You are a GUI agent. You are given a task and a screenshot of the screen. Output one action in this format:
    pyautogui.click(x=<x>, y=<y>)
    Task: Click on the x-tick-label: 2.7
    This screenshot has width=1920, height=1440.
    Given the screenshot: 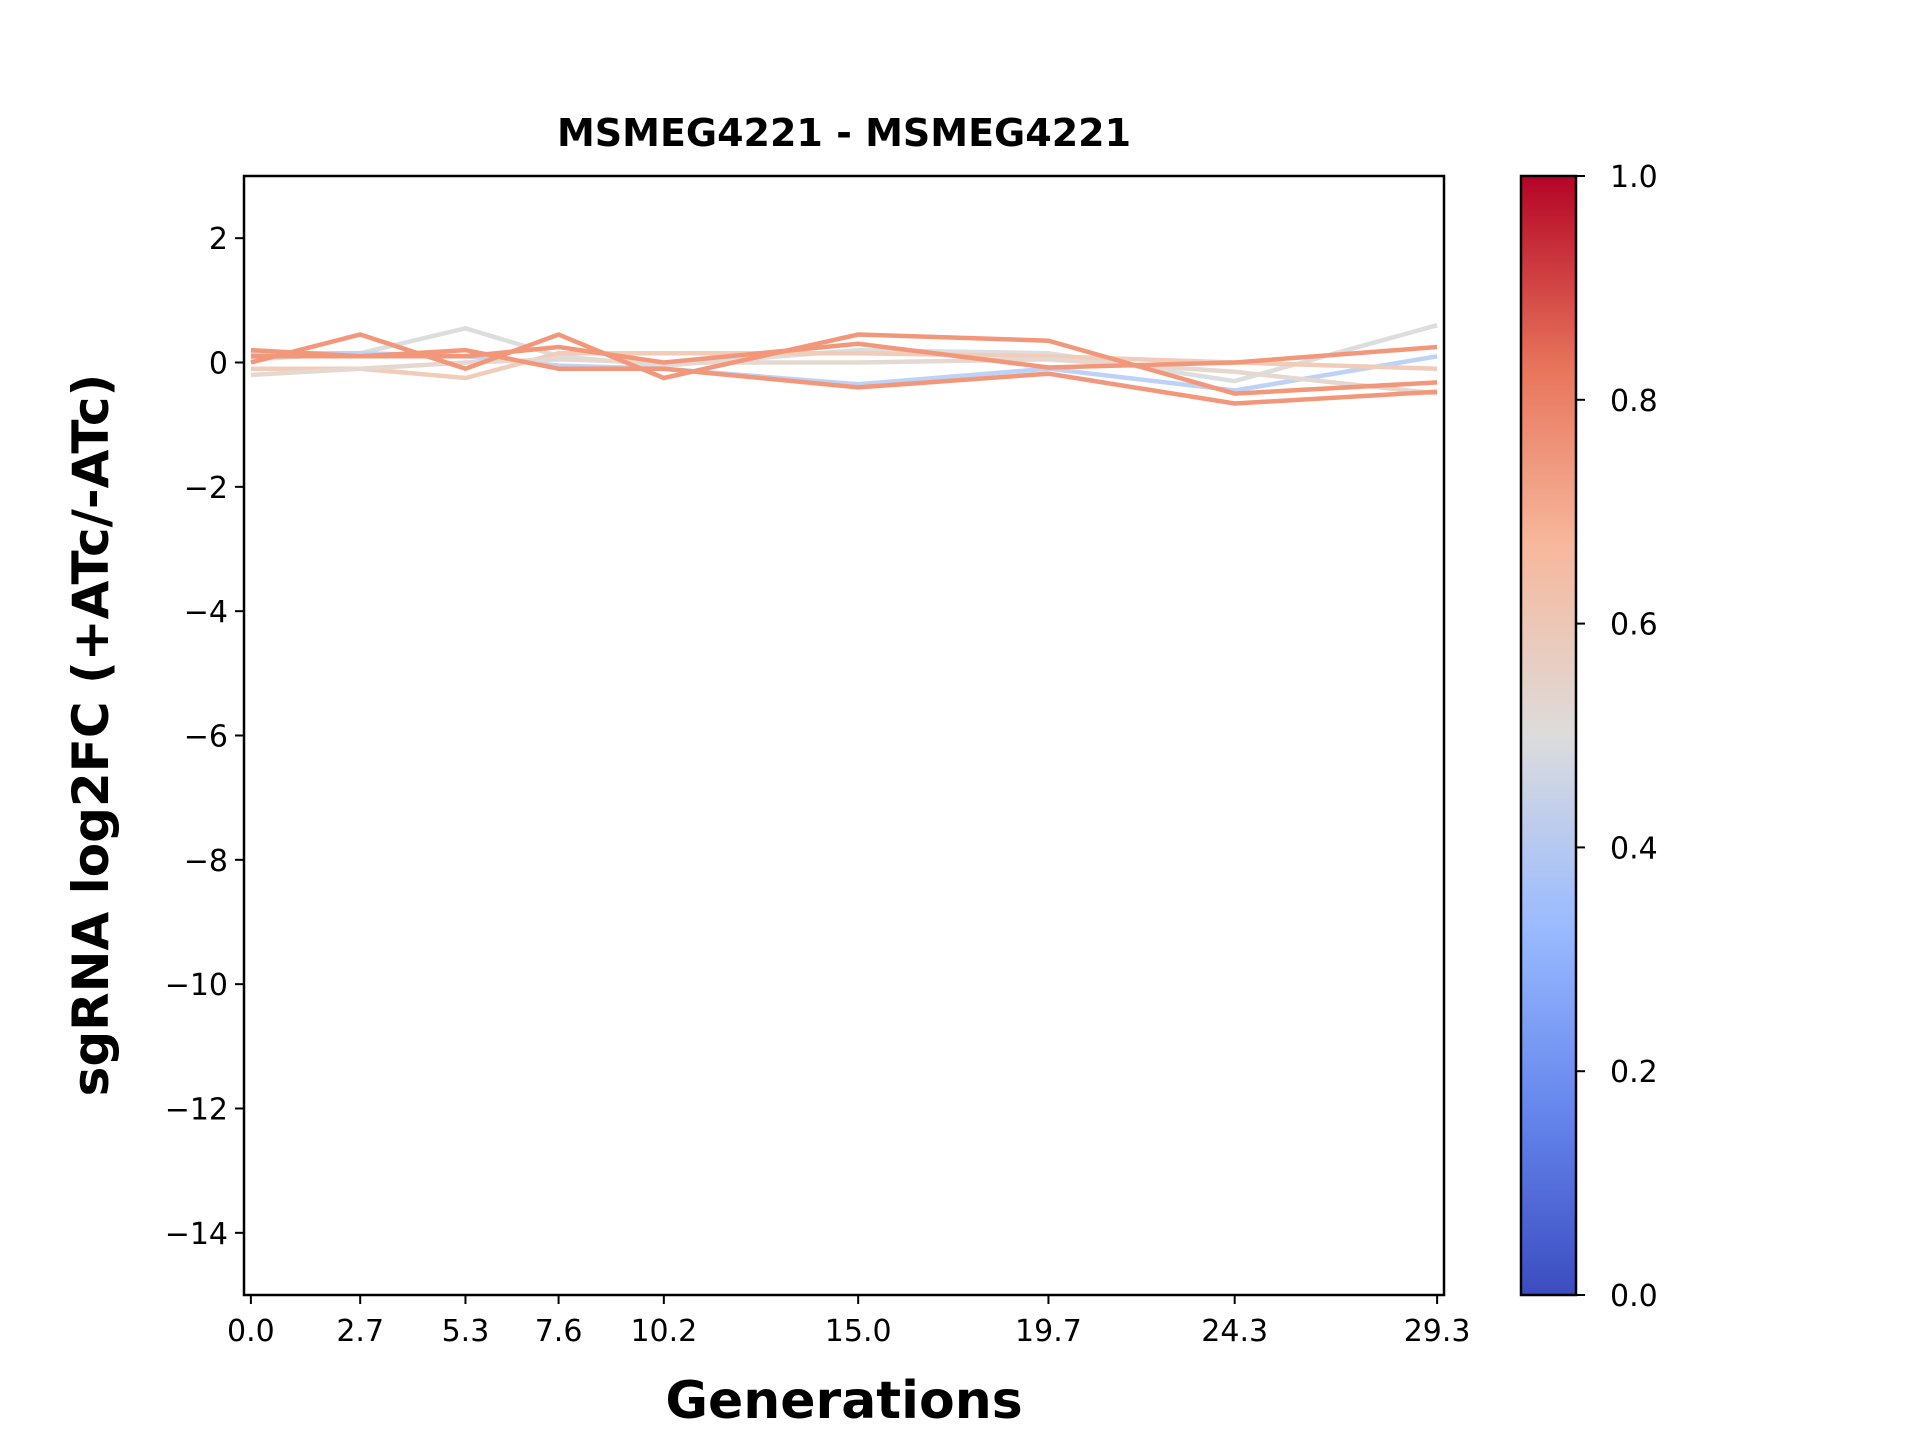 What is the action you would take?
    pyautogui.click(x=360, y=1331)
    